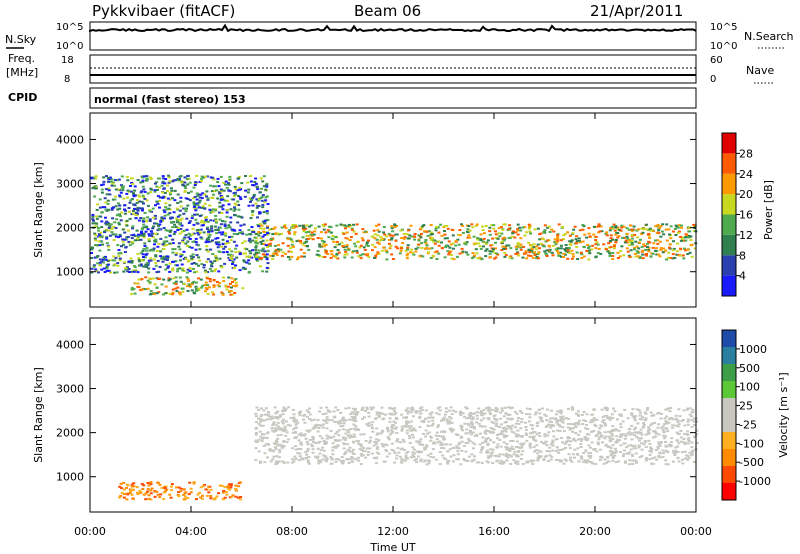  What do you see at coordinates (21, 39) in the screenshot?
I see `nsky-label: N.Sky` at bounding box center [21, 39].